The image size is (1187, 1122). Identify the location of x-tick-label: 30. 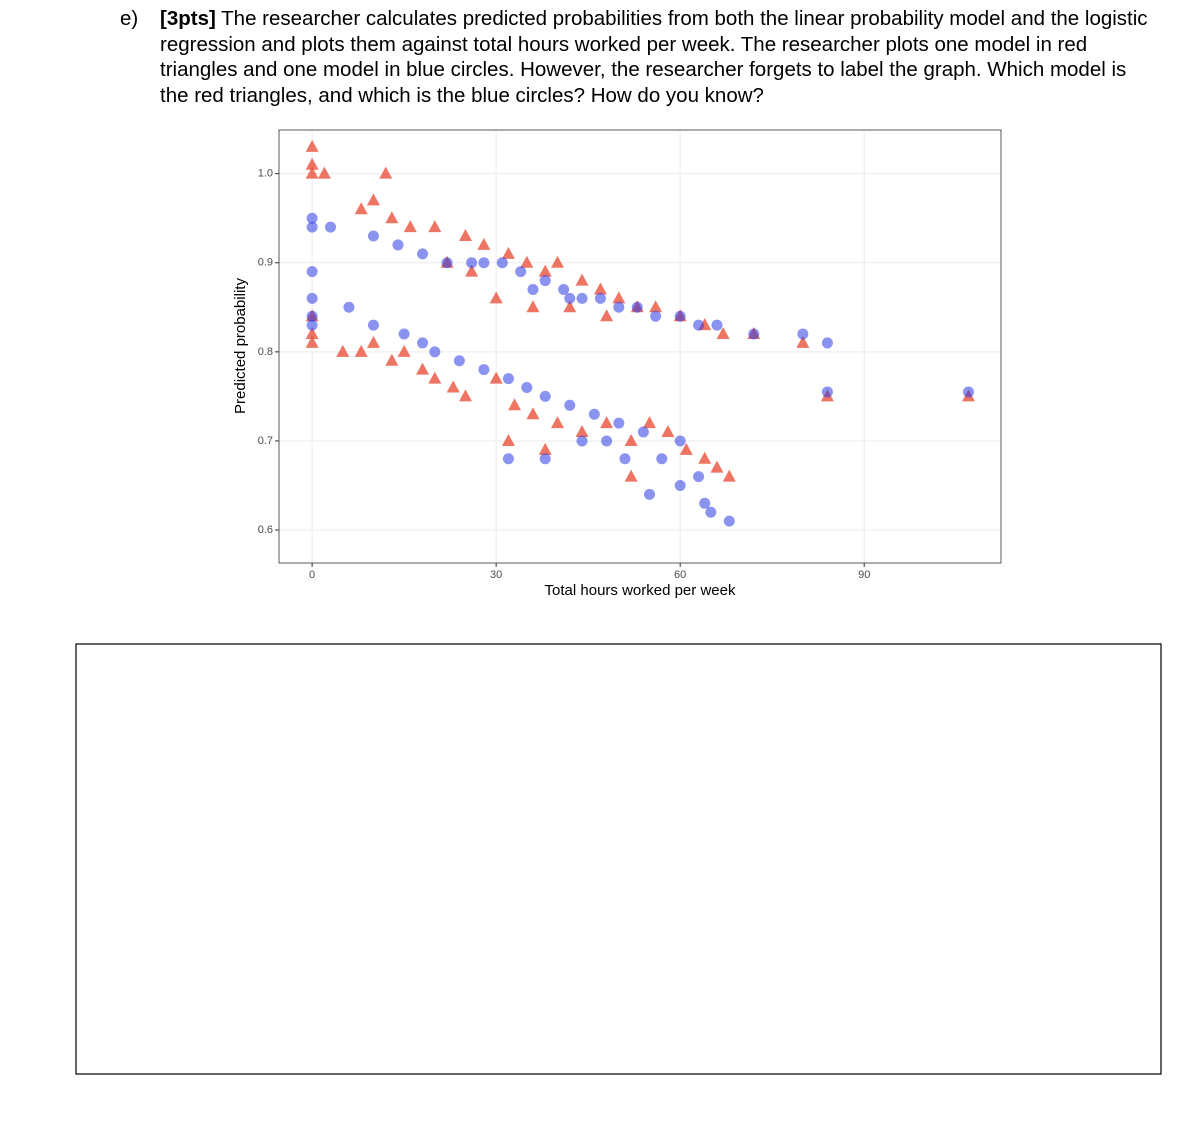
(496, 575).